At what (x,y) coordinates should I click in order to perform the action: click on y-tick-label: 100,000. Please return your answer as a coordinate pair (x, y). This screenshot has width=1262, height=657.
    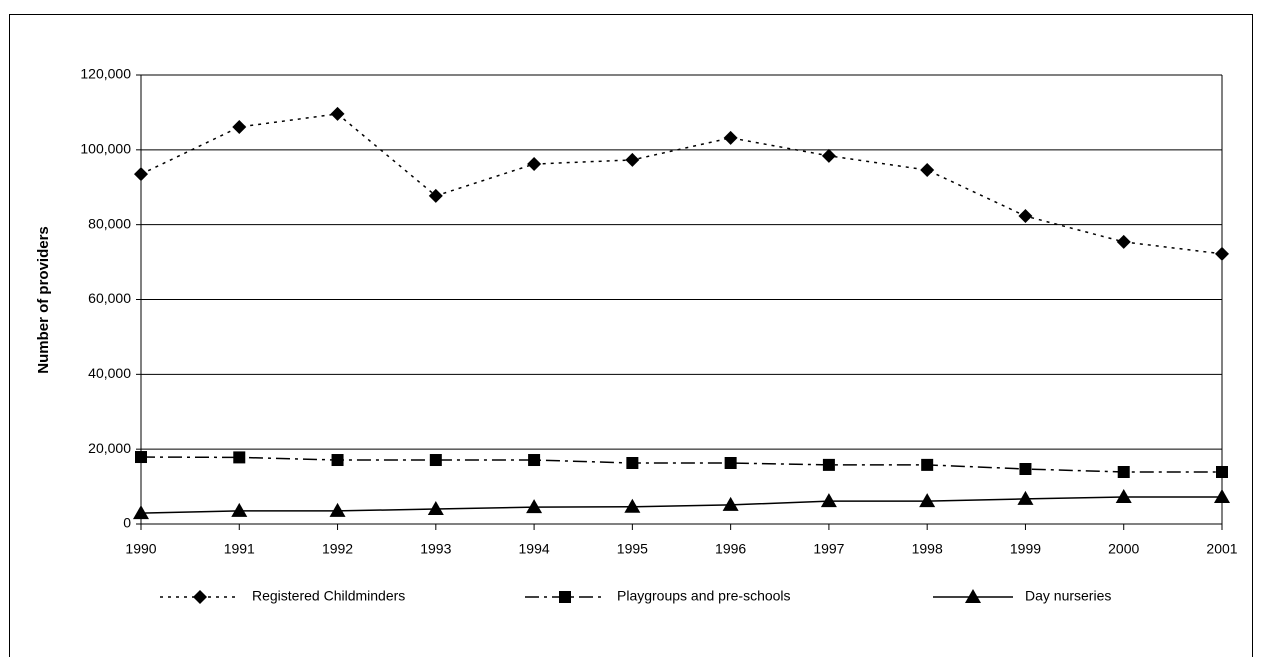
    Looking at the image, I should click on (105, 149).